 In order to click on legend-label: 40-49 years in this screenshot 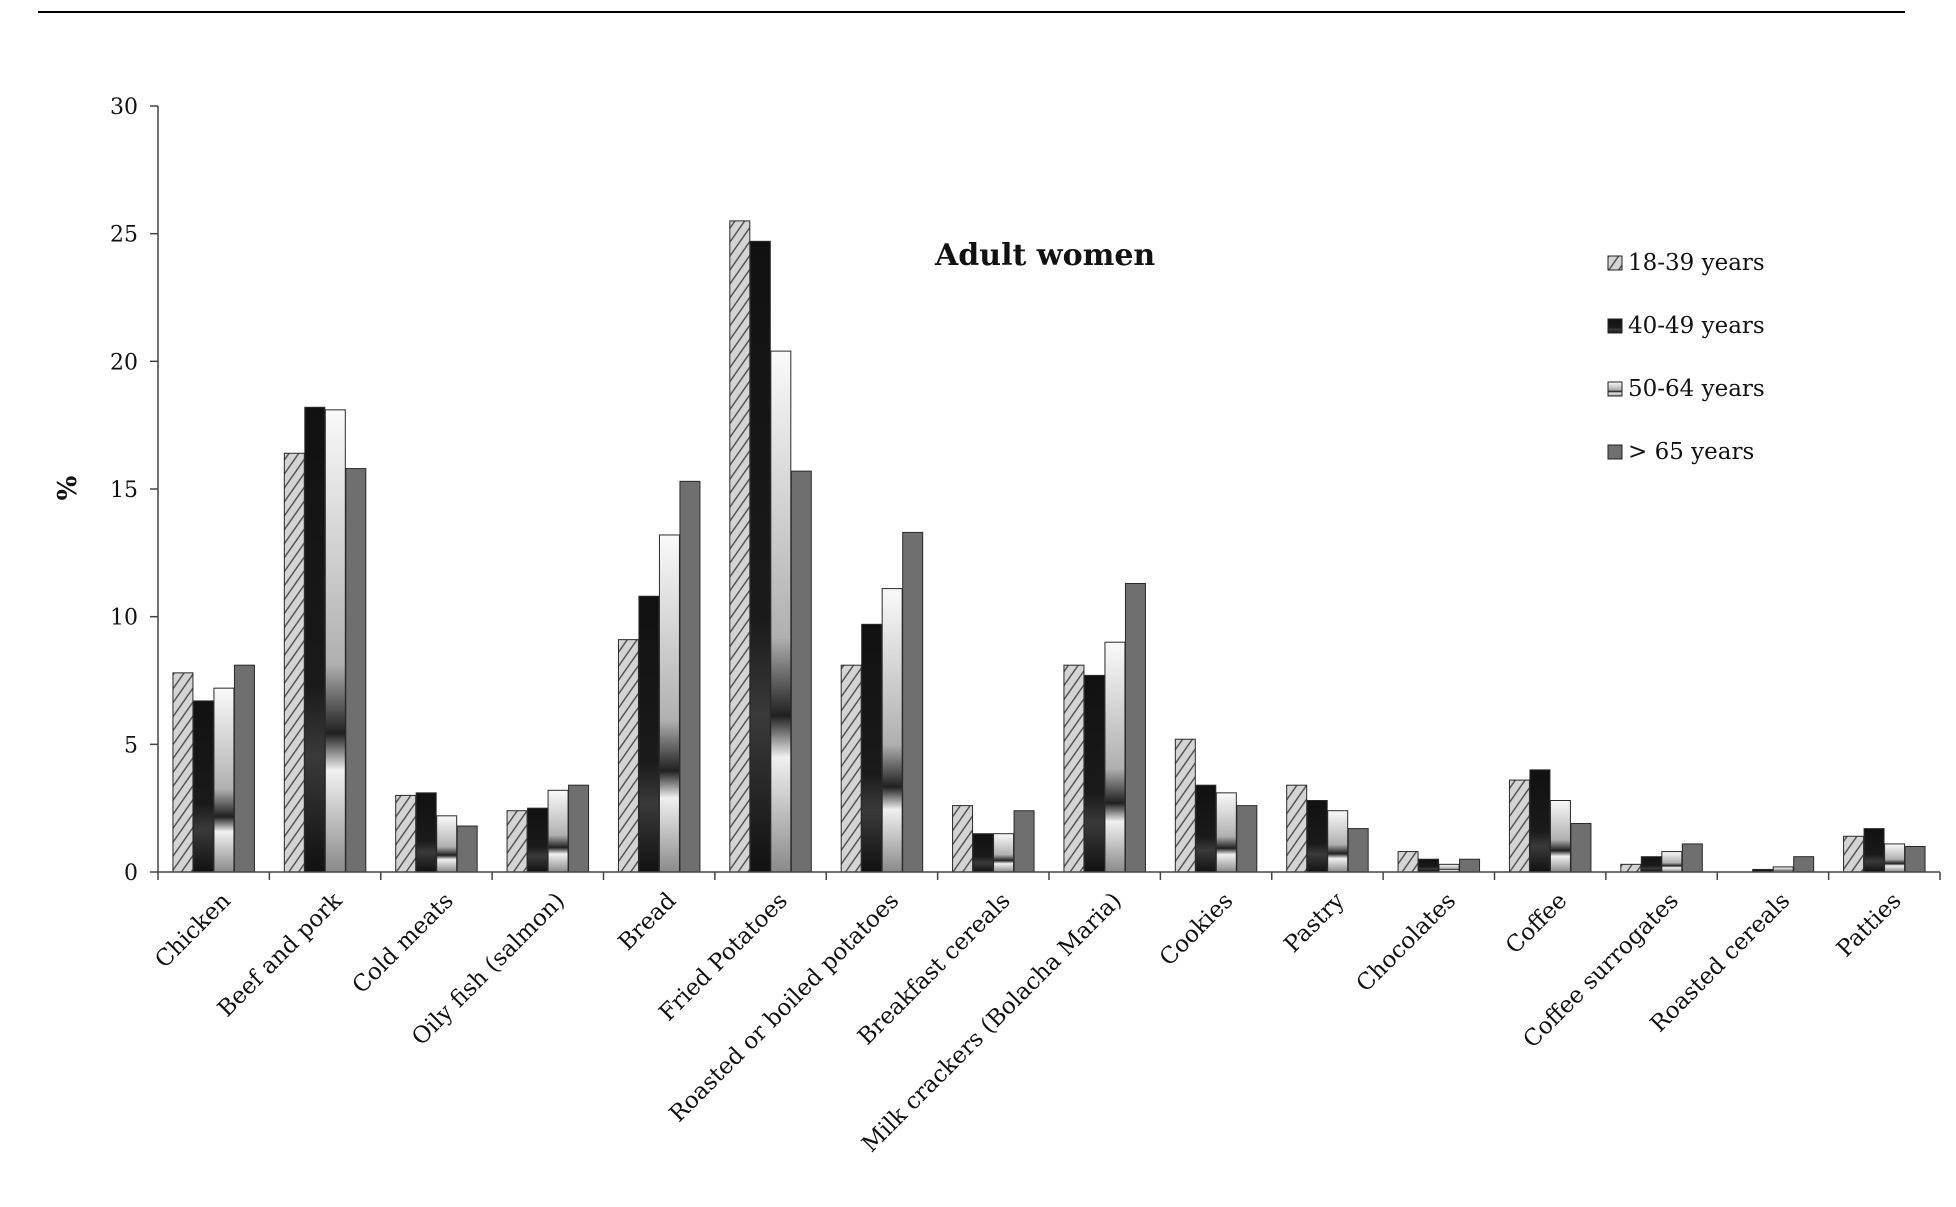, I will do `click(1696, 326)`.